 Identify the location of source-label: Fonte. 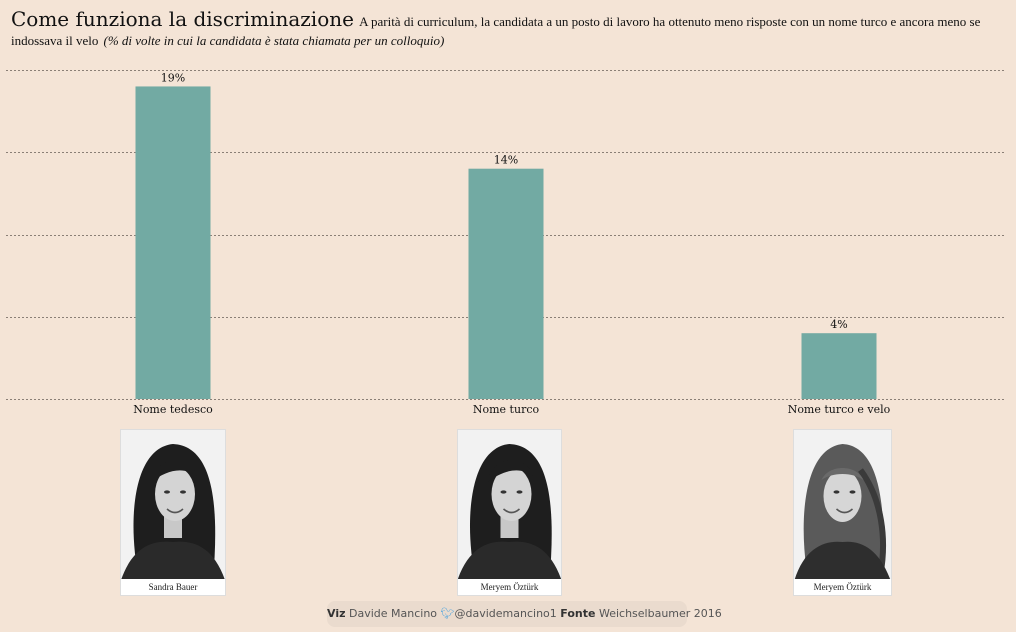
(578, 613).